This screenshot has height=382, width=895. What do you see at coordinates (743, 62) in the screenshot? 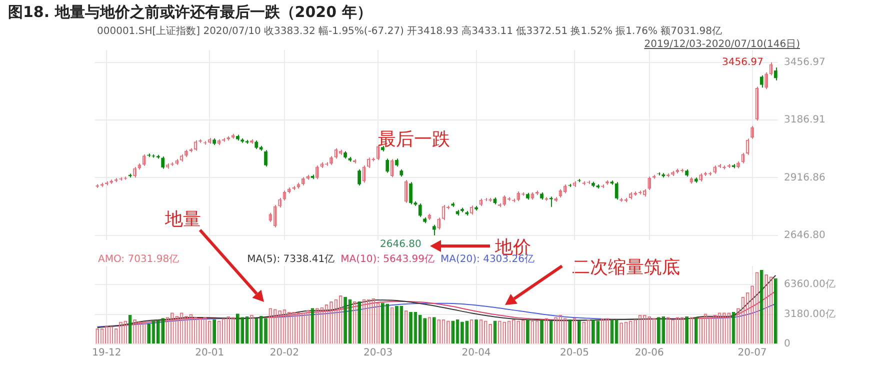
I see `annotation: 3456.97` at bounding box center [743, 62].